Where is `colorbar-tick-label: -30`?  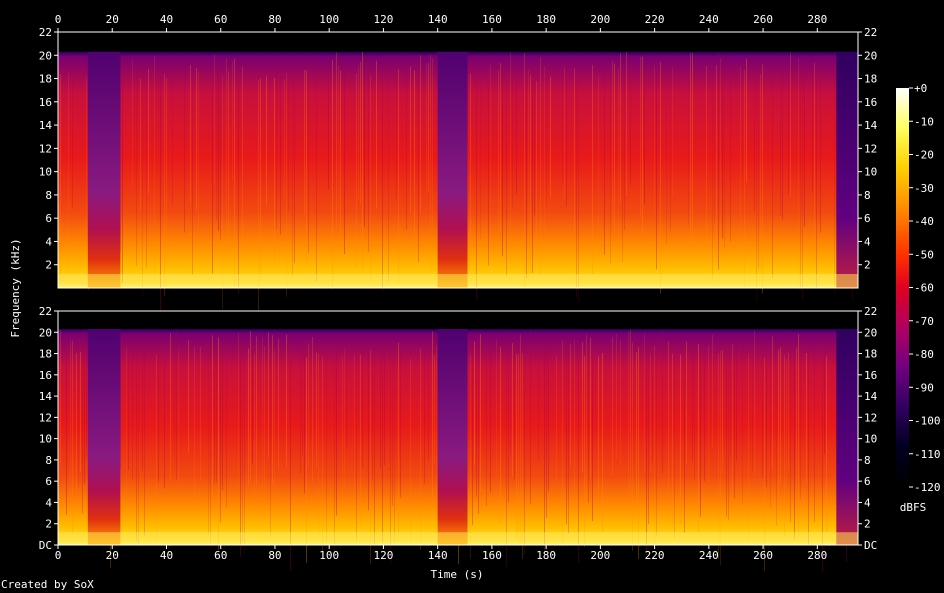 colorbar-tick-label: -30 is located at coordinates (924, 188).